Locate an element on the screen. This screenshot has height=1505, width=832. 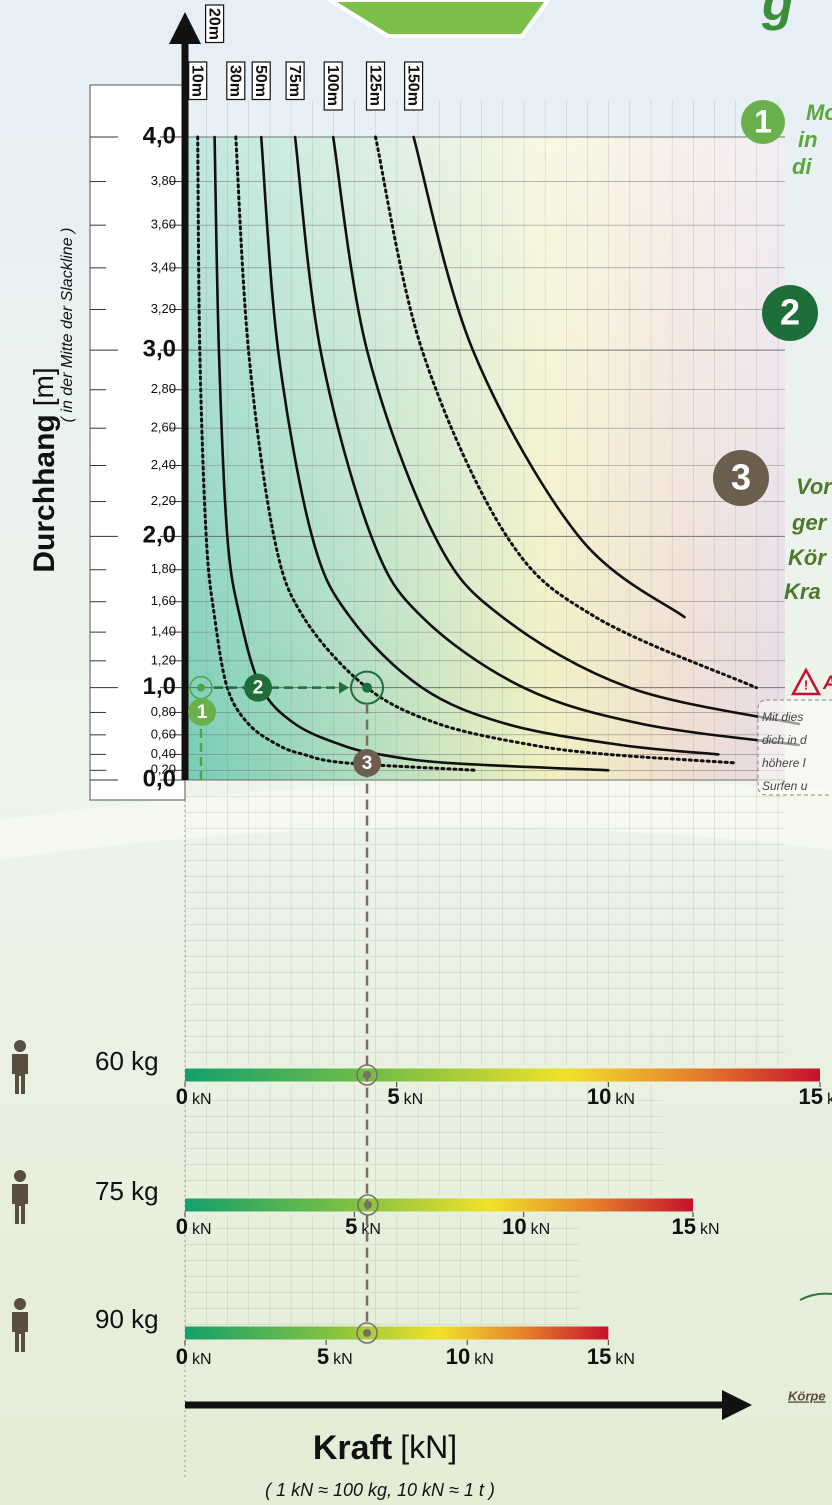
warning-icon is located at coordinates (806, 681).